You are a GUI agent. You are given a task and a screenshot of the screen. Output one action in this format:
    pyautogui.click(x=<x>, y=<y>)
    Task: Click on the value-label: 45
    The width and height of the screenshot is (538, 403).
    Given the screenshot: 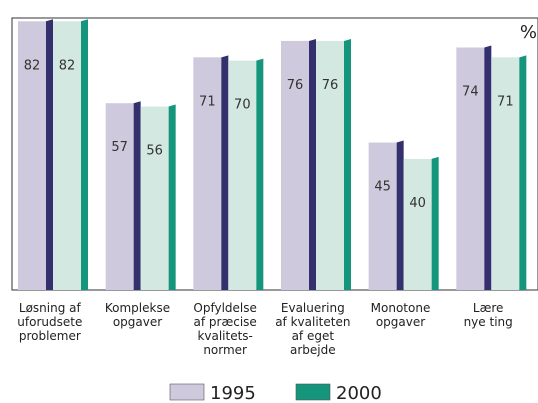 What is the action you would take?
    pyautogui.click(x=382, y=187)
    